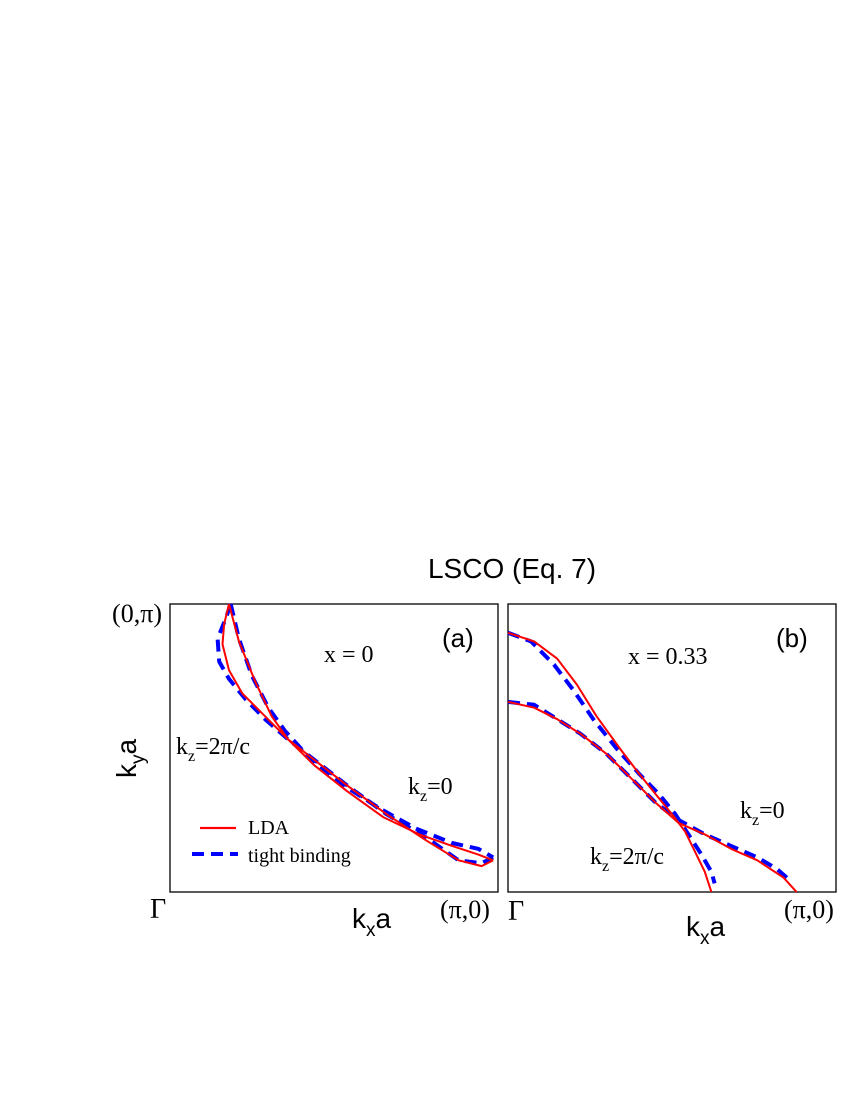 This screenshot has height=1100, width=850. I want to click on panel-a-kz0-label: kz=0, so click(430, 789).